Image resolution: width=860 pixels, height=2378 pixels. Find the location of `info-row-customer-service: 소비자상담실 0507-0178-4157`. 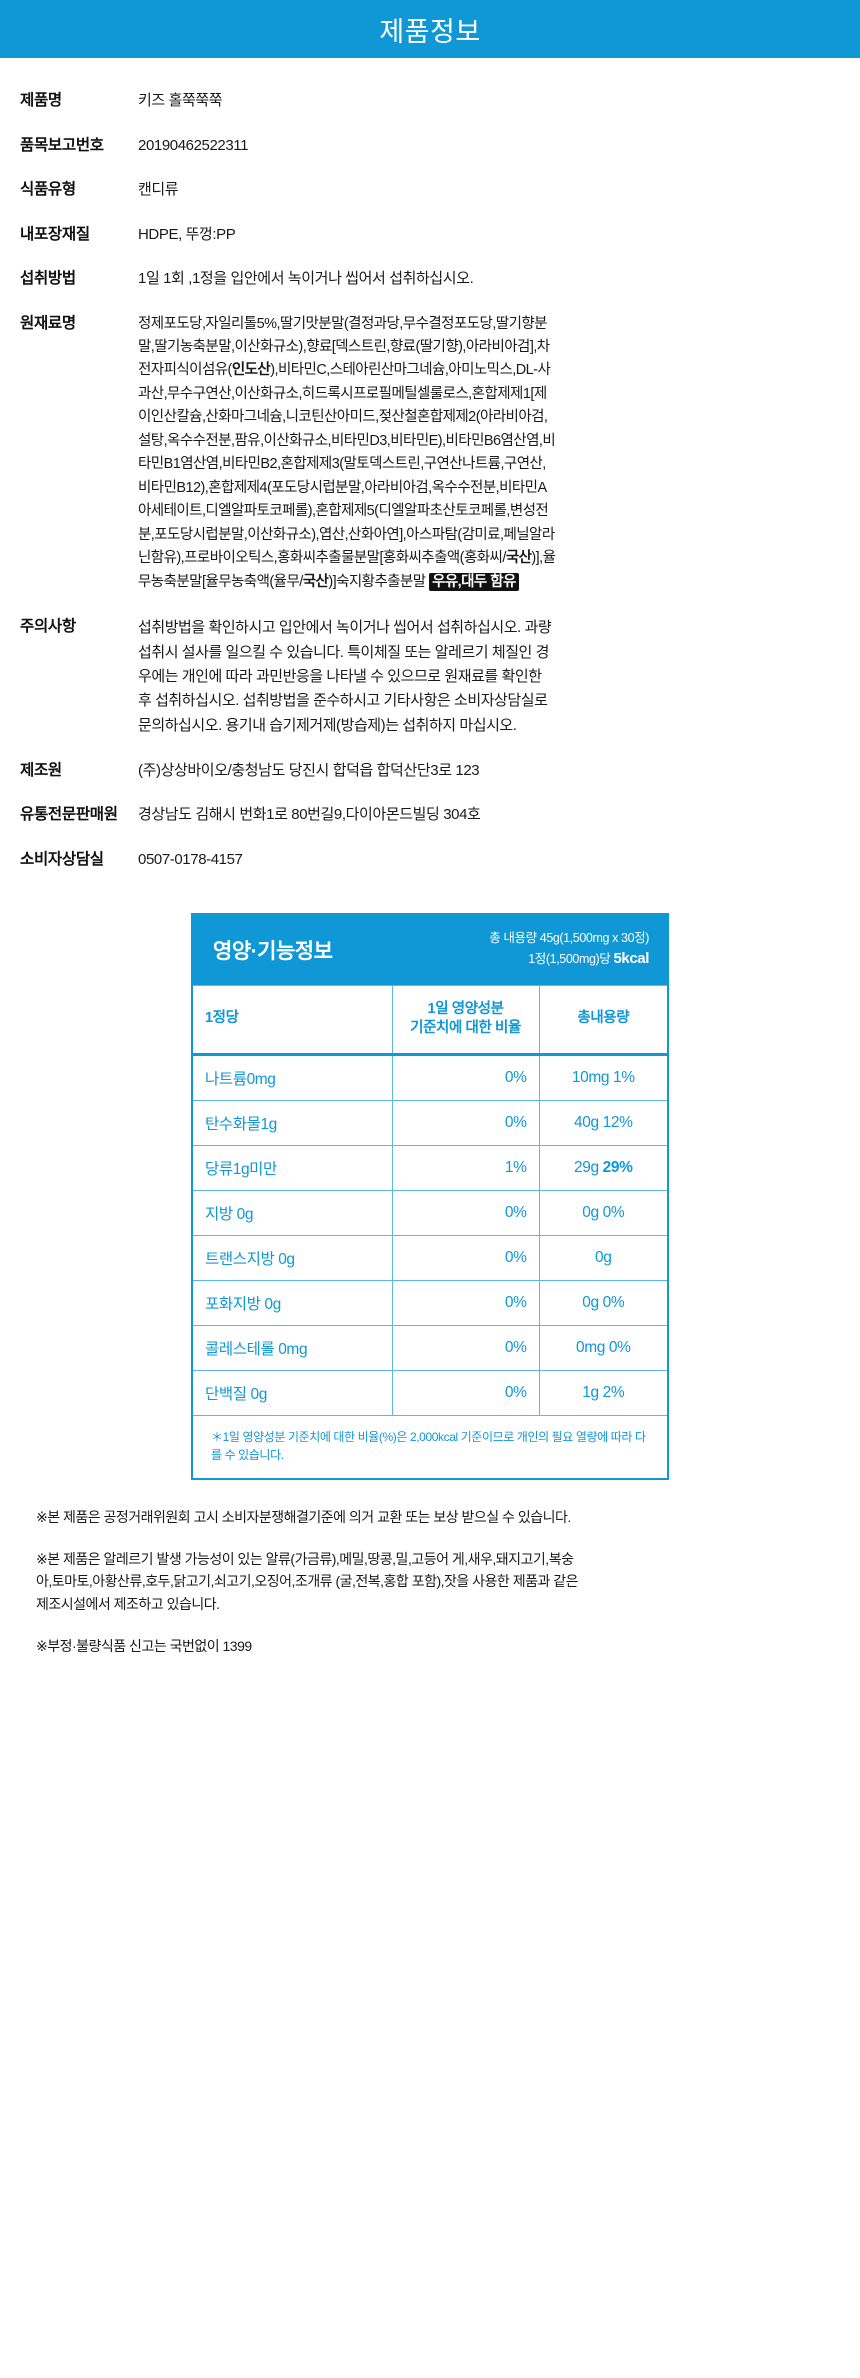

info-row-customer-service: 소비자상담실 0507-0178-4157 is located at coordinates (430, 860).